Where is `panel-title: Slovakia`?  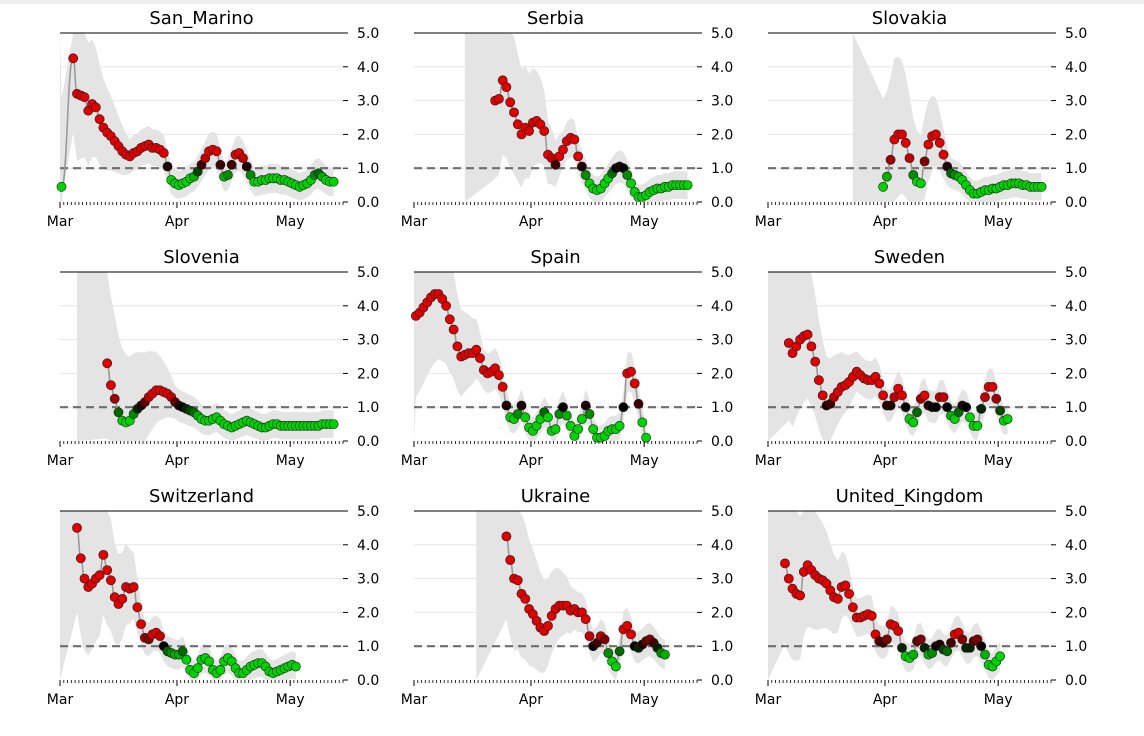
panel-title: Slovakia is located at coordinates (910, 18).